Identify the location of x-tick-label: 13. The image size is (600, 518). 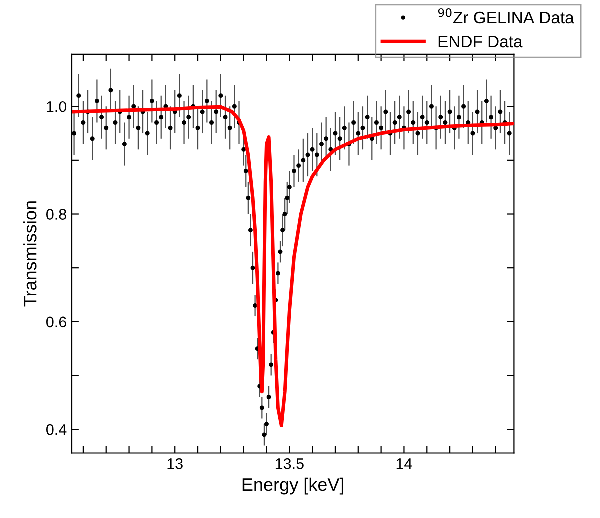
(175, 464).